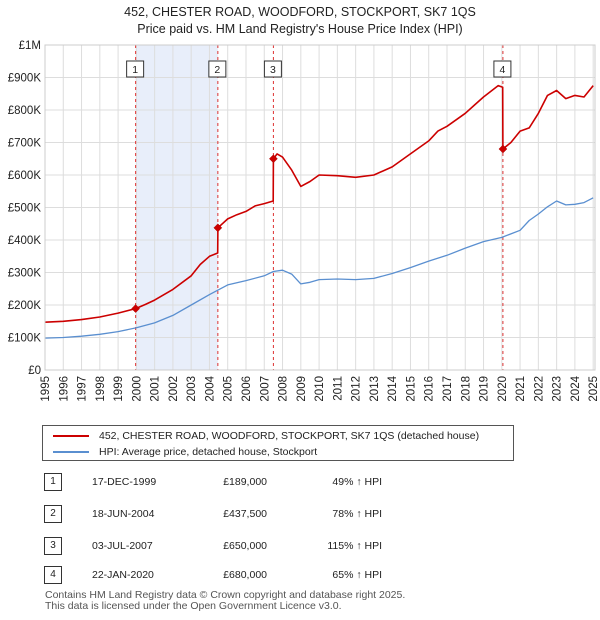 Image resolution: width=600 pixels, height=620 pixels. I want to click on x-tick-label: 2007, so click(265, 389).